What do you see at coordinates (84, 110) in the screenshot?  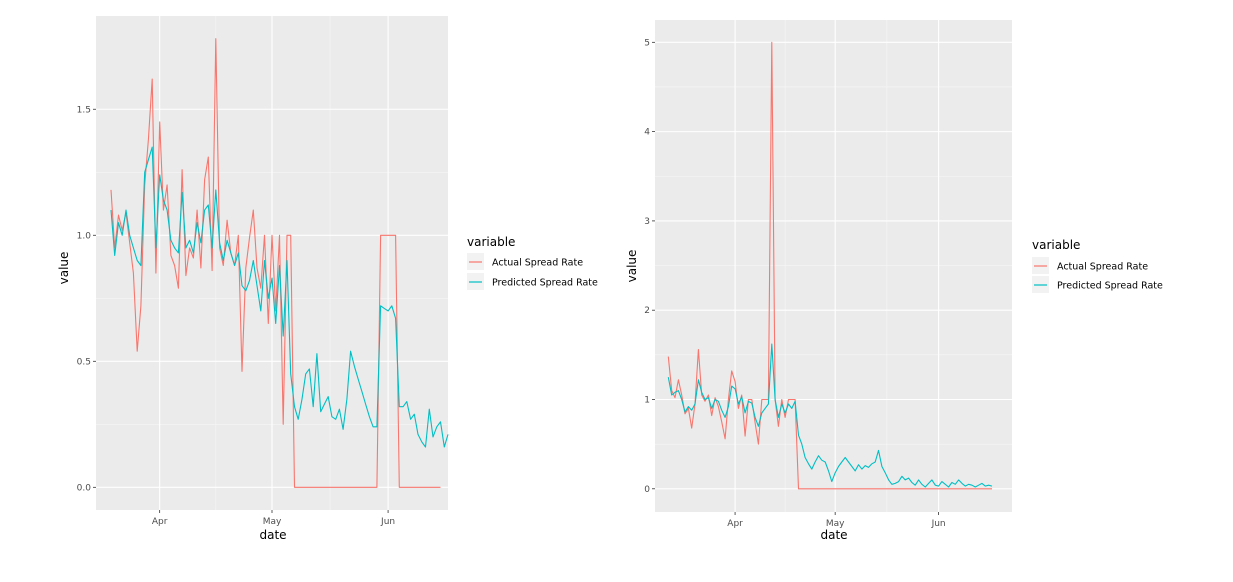 I see `y-tick-label: 1.5` at bounding box center [84, 110].